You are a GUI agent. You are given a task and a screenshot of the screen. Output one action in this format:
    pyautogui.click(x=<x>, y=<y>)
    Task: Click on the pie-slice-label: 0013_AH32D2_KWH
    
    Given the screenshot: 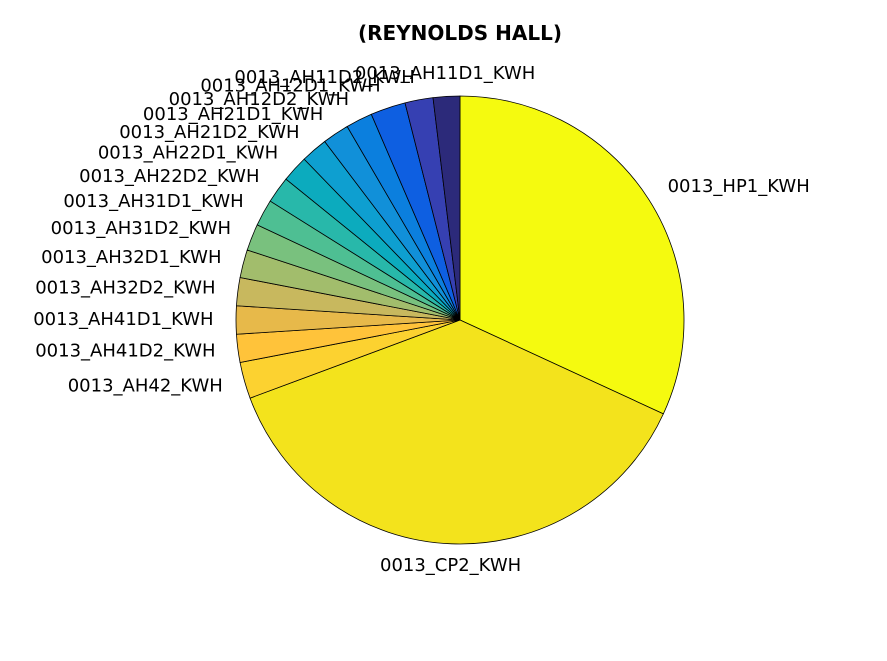 What is the action you would take?
    pyautogui.click(x=125, y=288)
    